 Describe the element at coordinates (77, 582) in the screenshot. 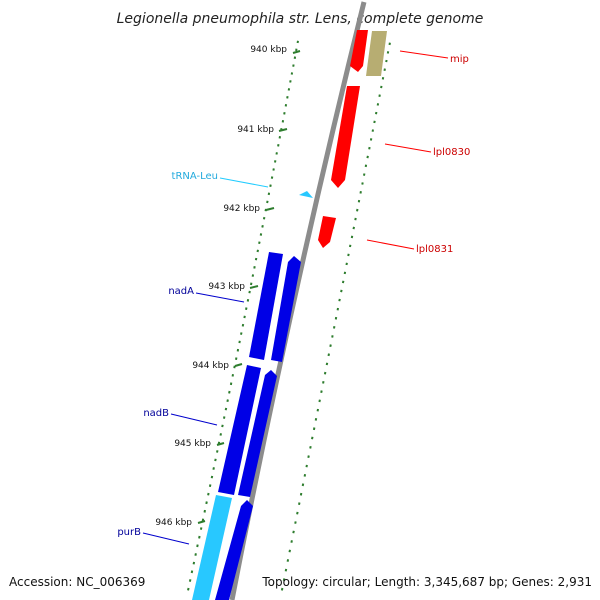

I see `accession-text: Accession: NC_006369` at that location.